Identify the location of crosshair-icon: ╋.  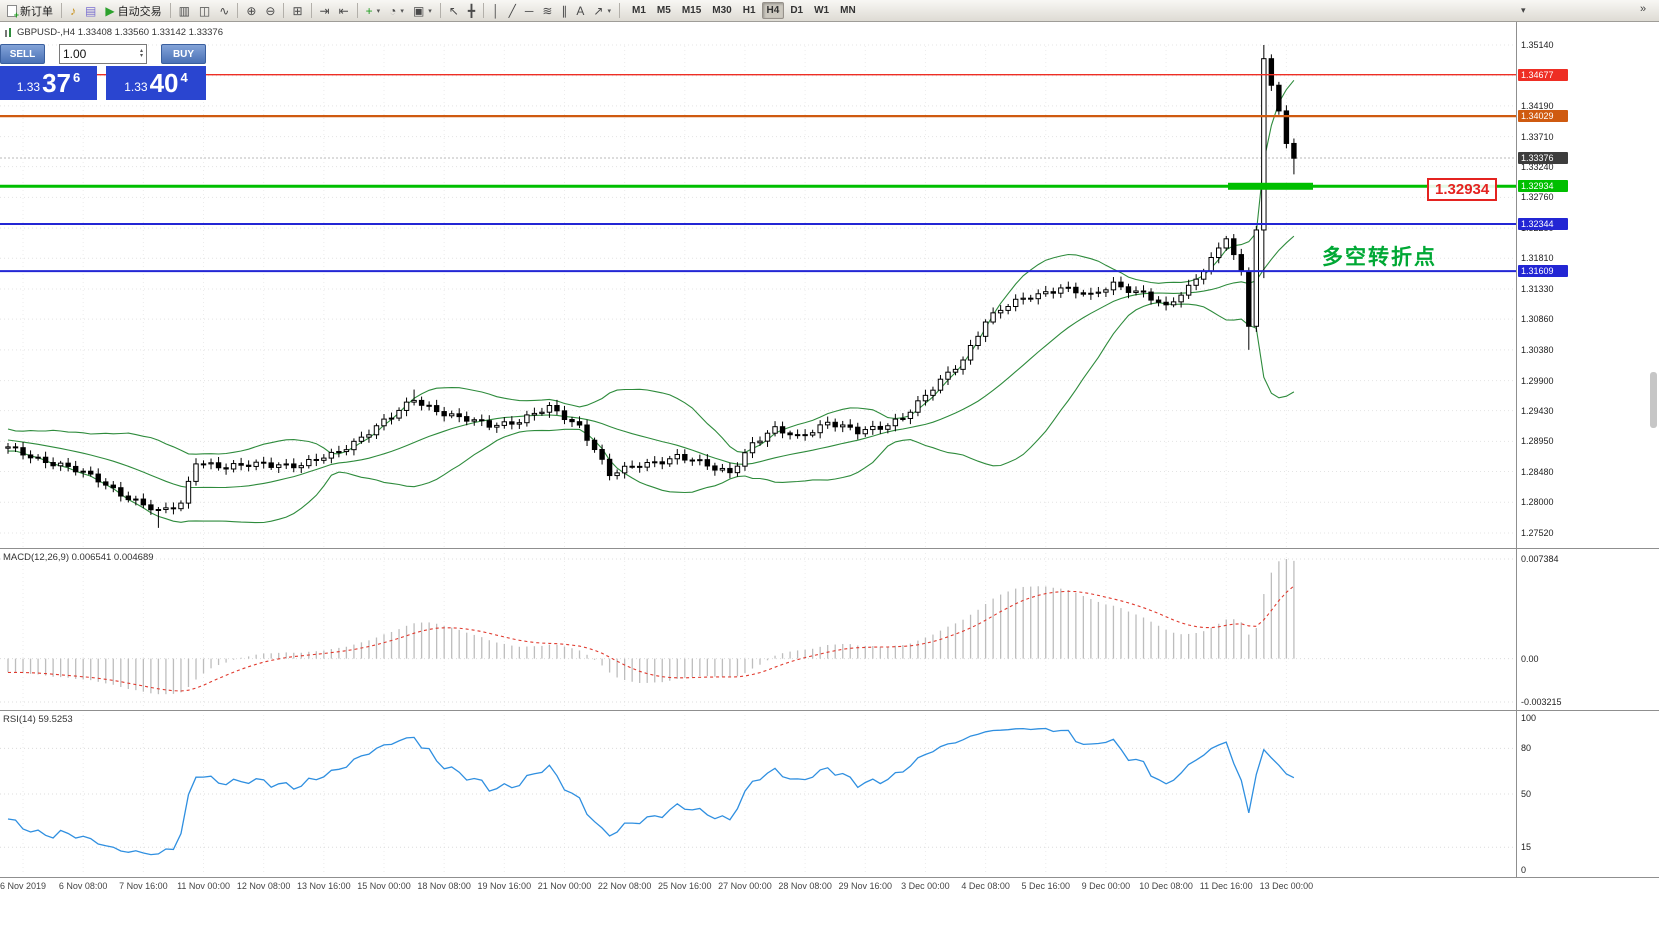
(471, 10).